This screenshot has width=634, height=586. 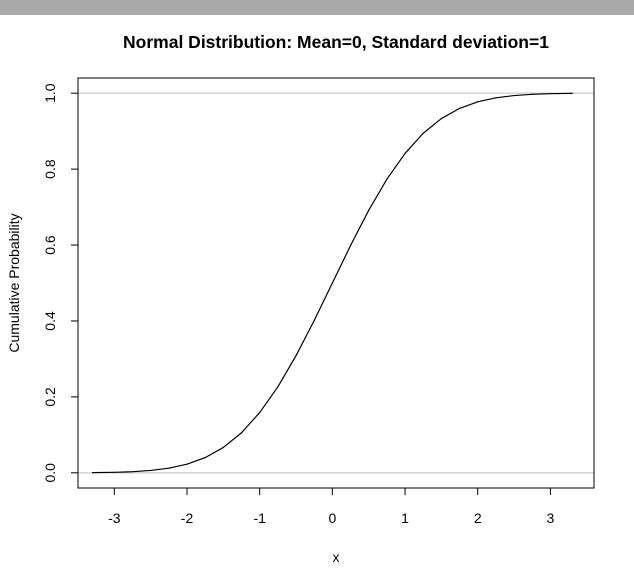 I want to click on x-tick-label: 3, so click(x=550, y=518).